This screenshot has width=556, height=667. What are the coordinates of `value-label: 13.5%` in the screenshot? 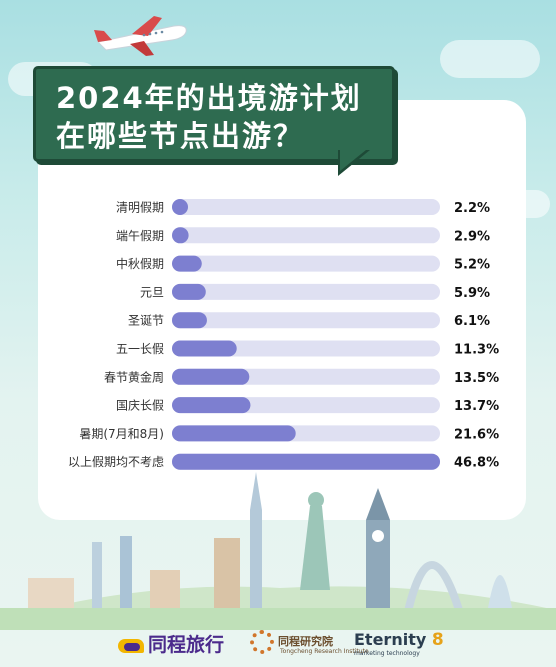 It's located at (476, 378).